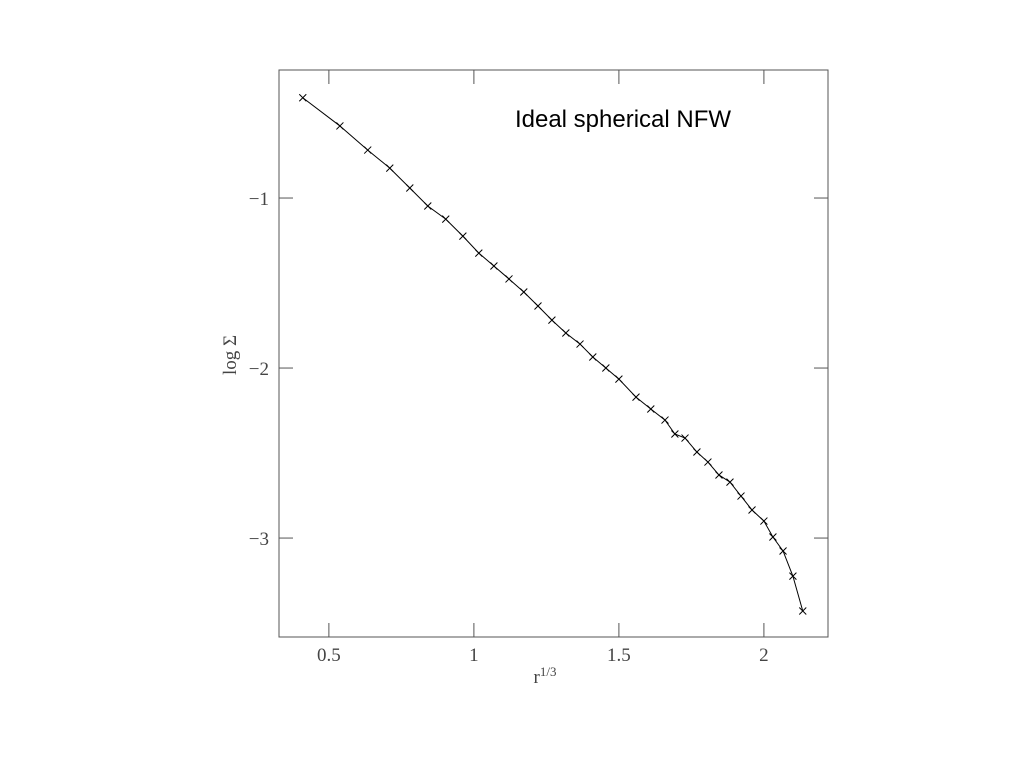 This screenshot has width=1024, height=768. Describe the element at coordinates (259, 199) in the screenshot. I see `y-tick-label: −1` at that location.